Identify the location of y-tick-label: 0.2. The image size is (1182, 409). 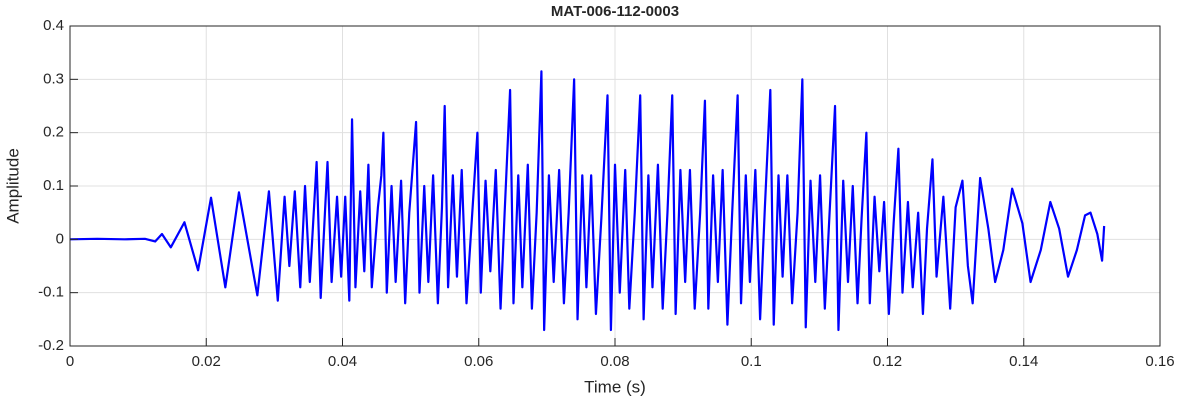
(53, 132).